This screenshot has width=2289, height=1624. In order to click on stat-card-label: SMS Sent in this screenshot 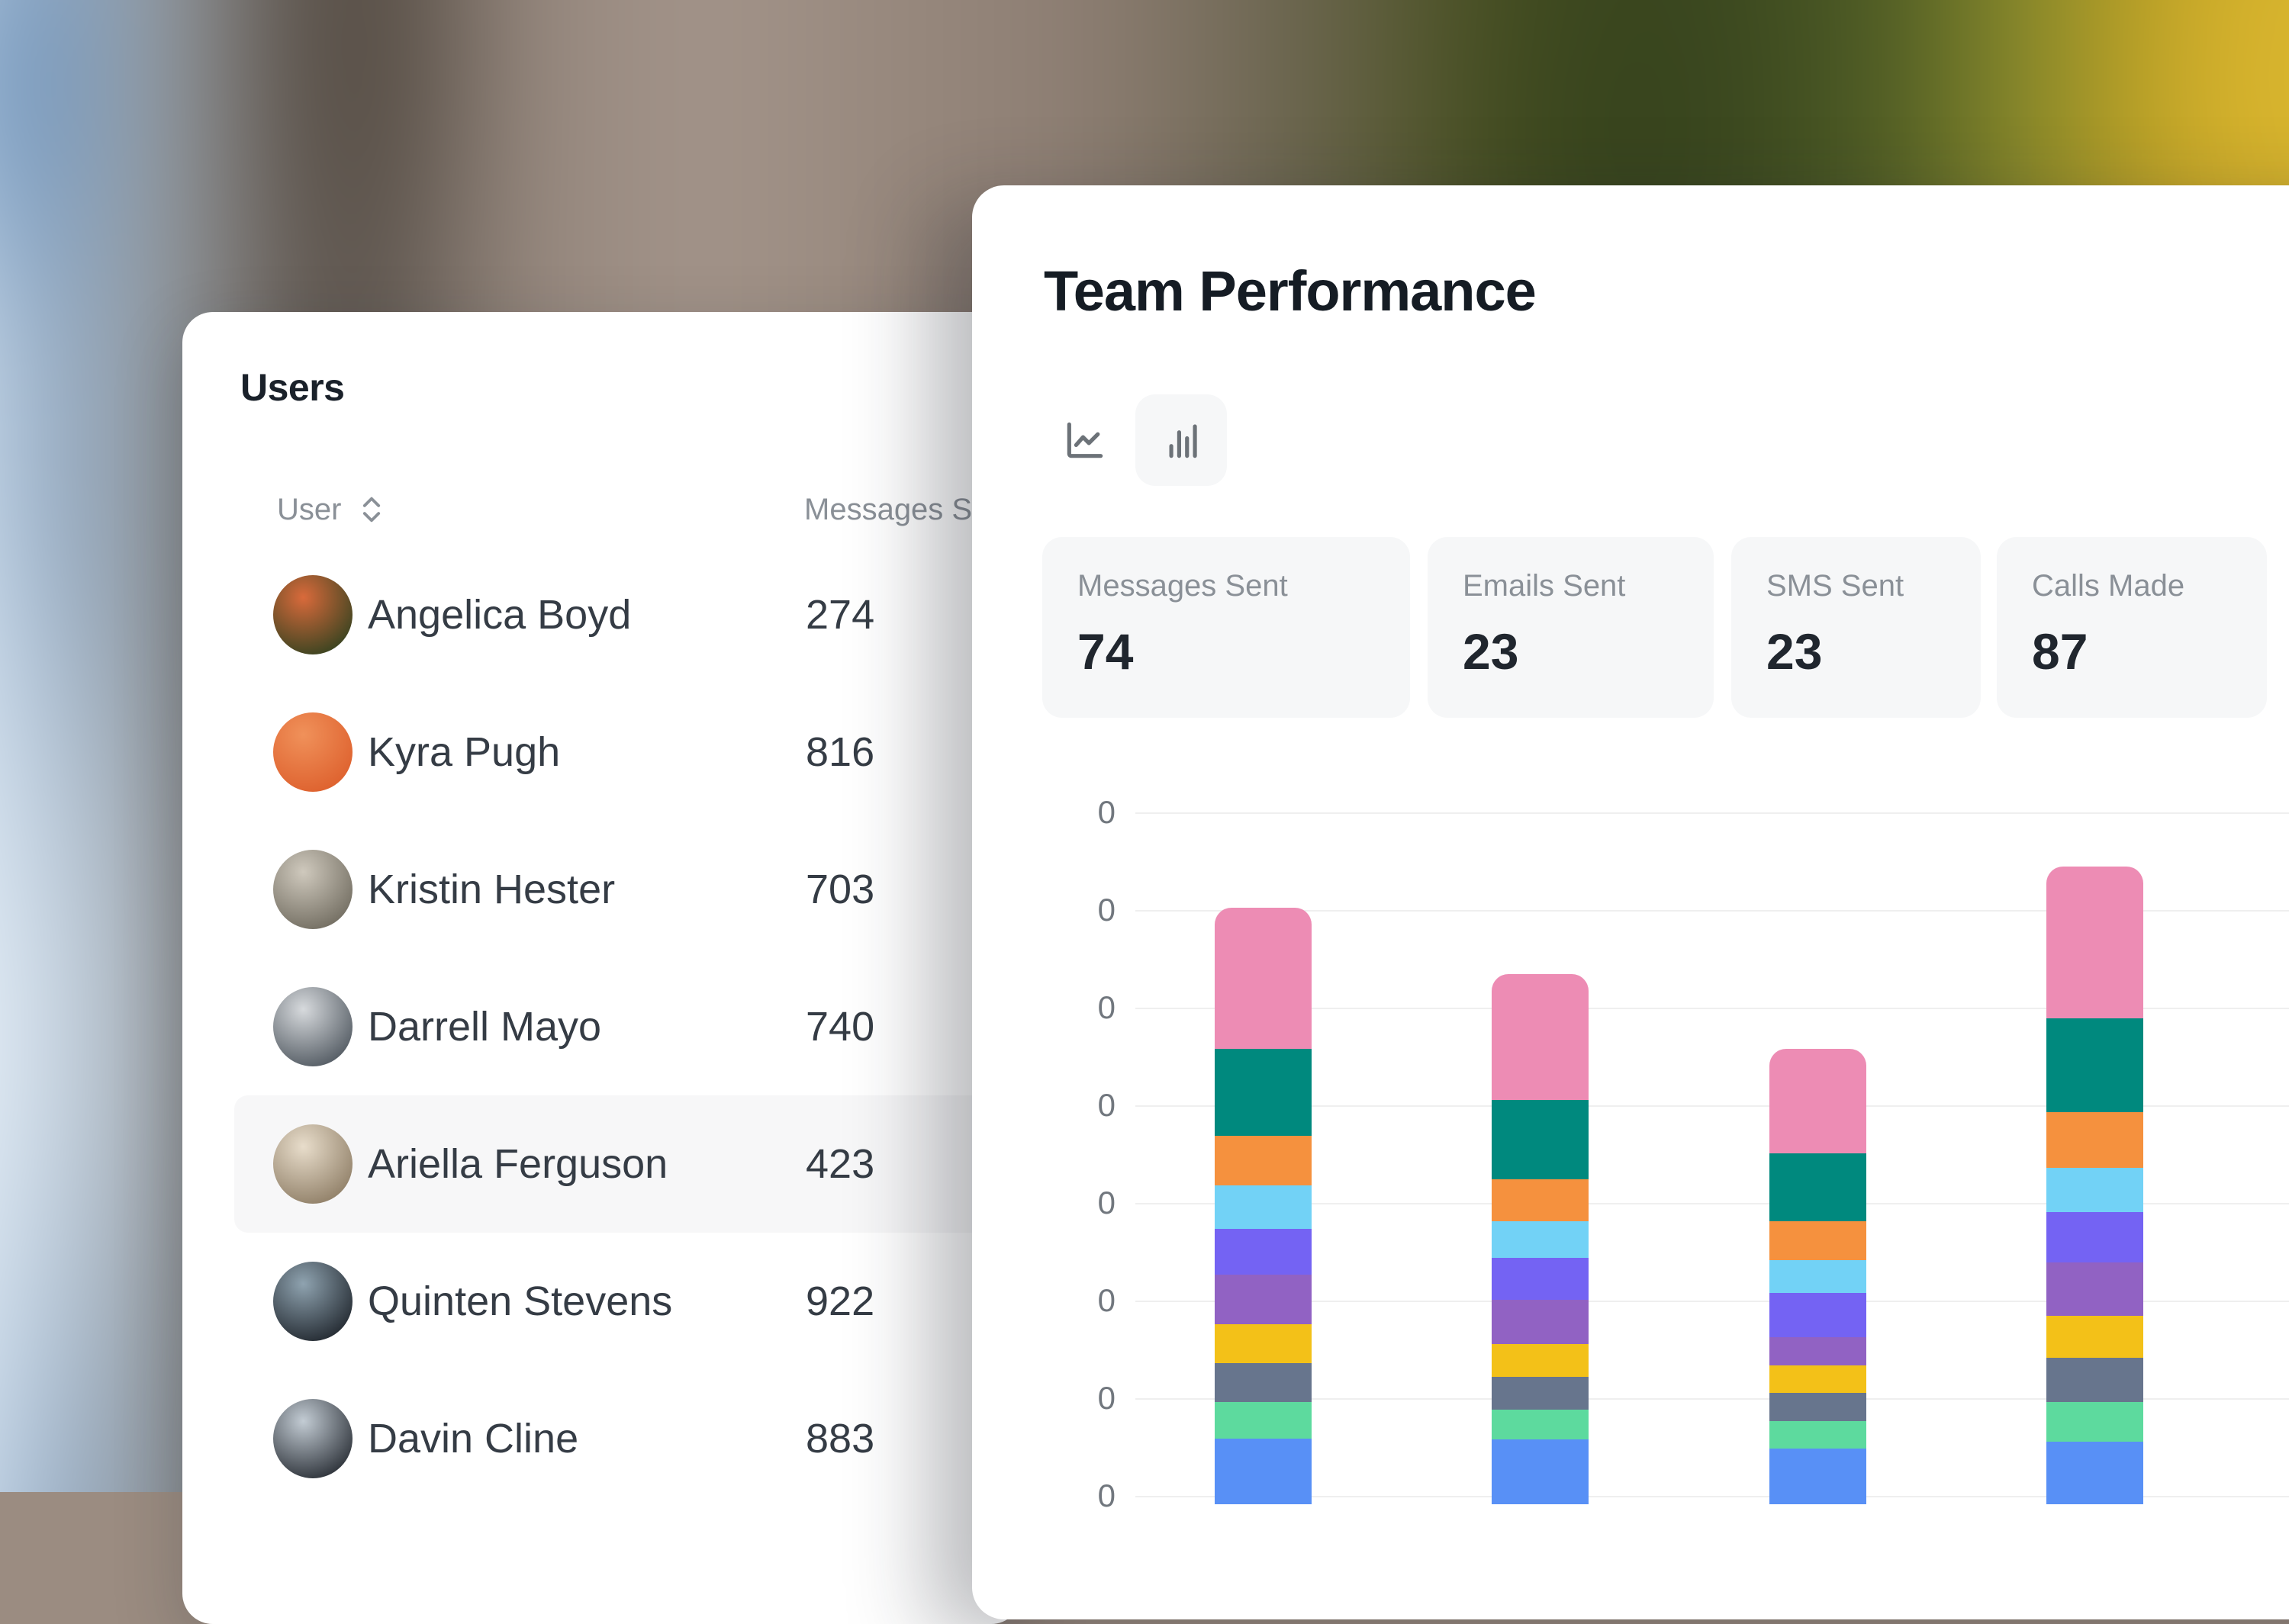, I will do `click(1835, 586)`.